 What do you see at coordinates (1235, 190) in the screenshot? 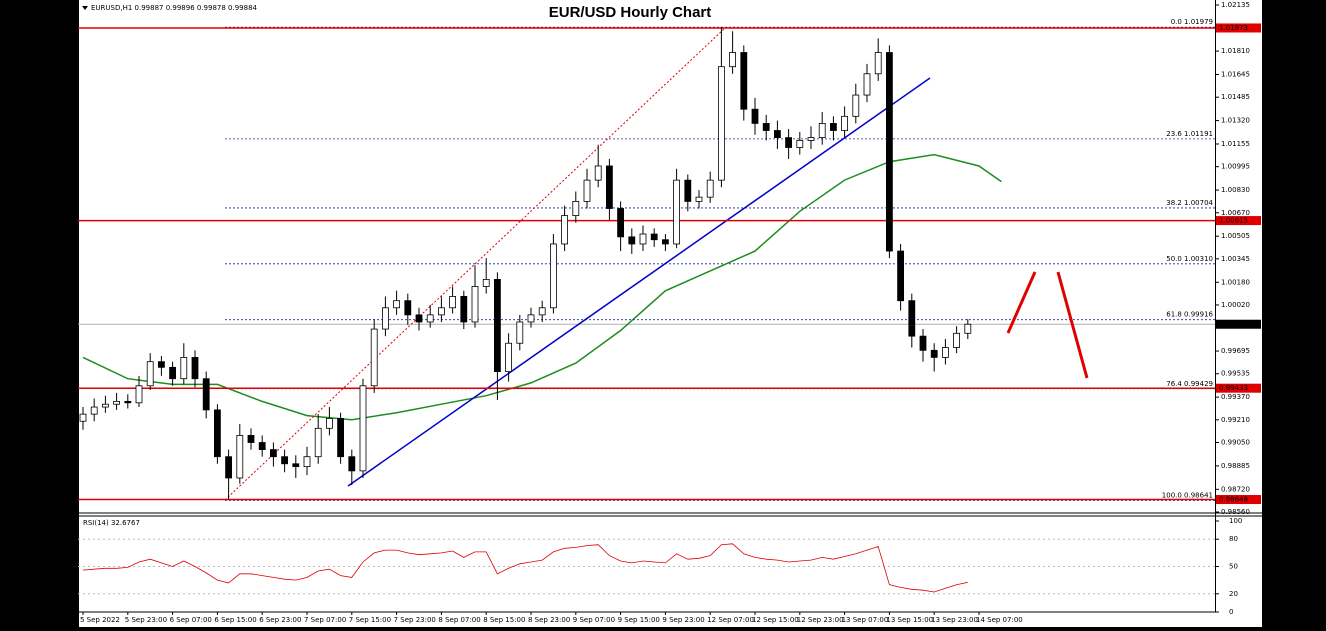
I see `y-tick-label: 1.00830` at bounding box center [1235, 190].